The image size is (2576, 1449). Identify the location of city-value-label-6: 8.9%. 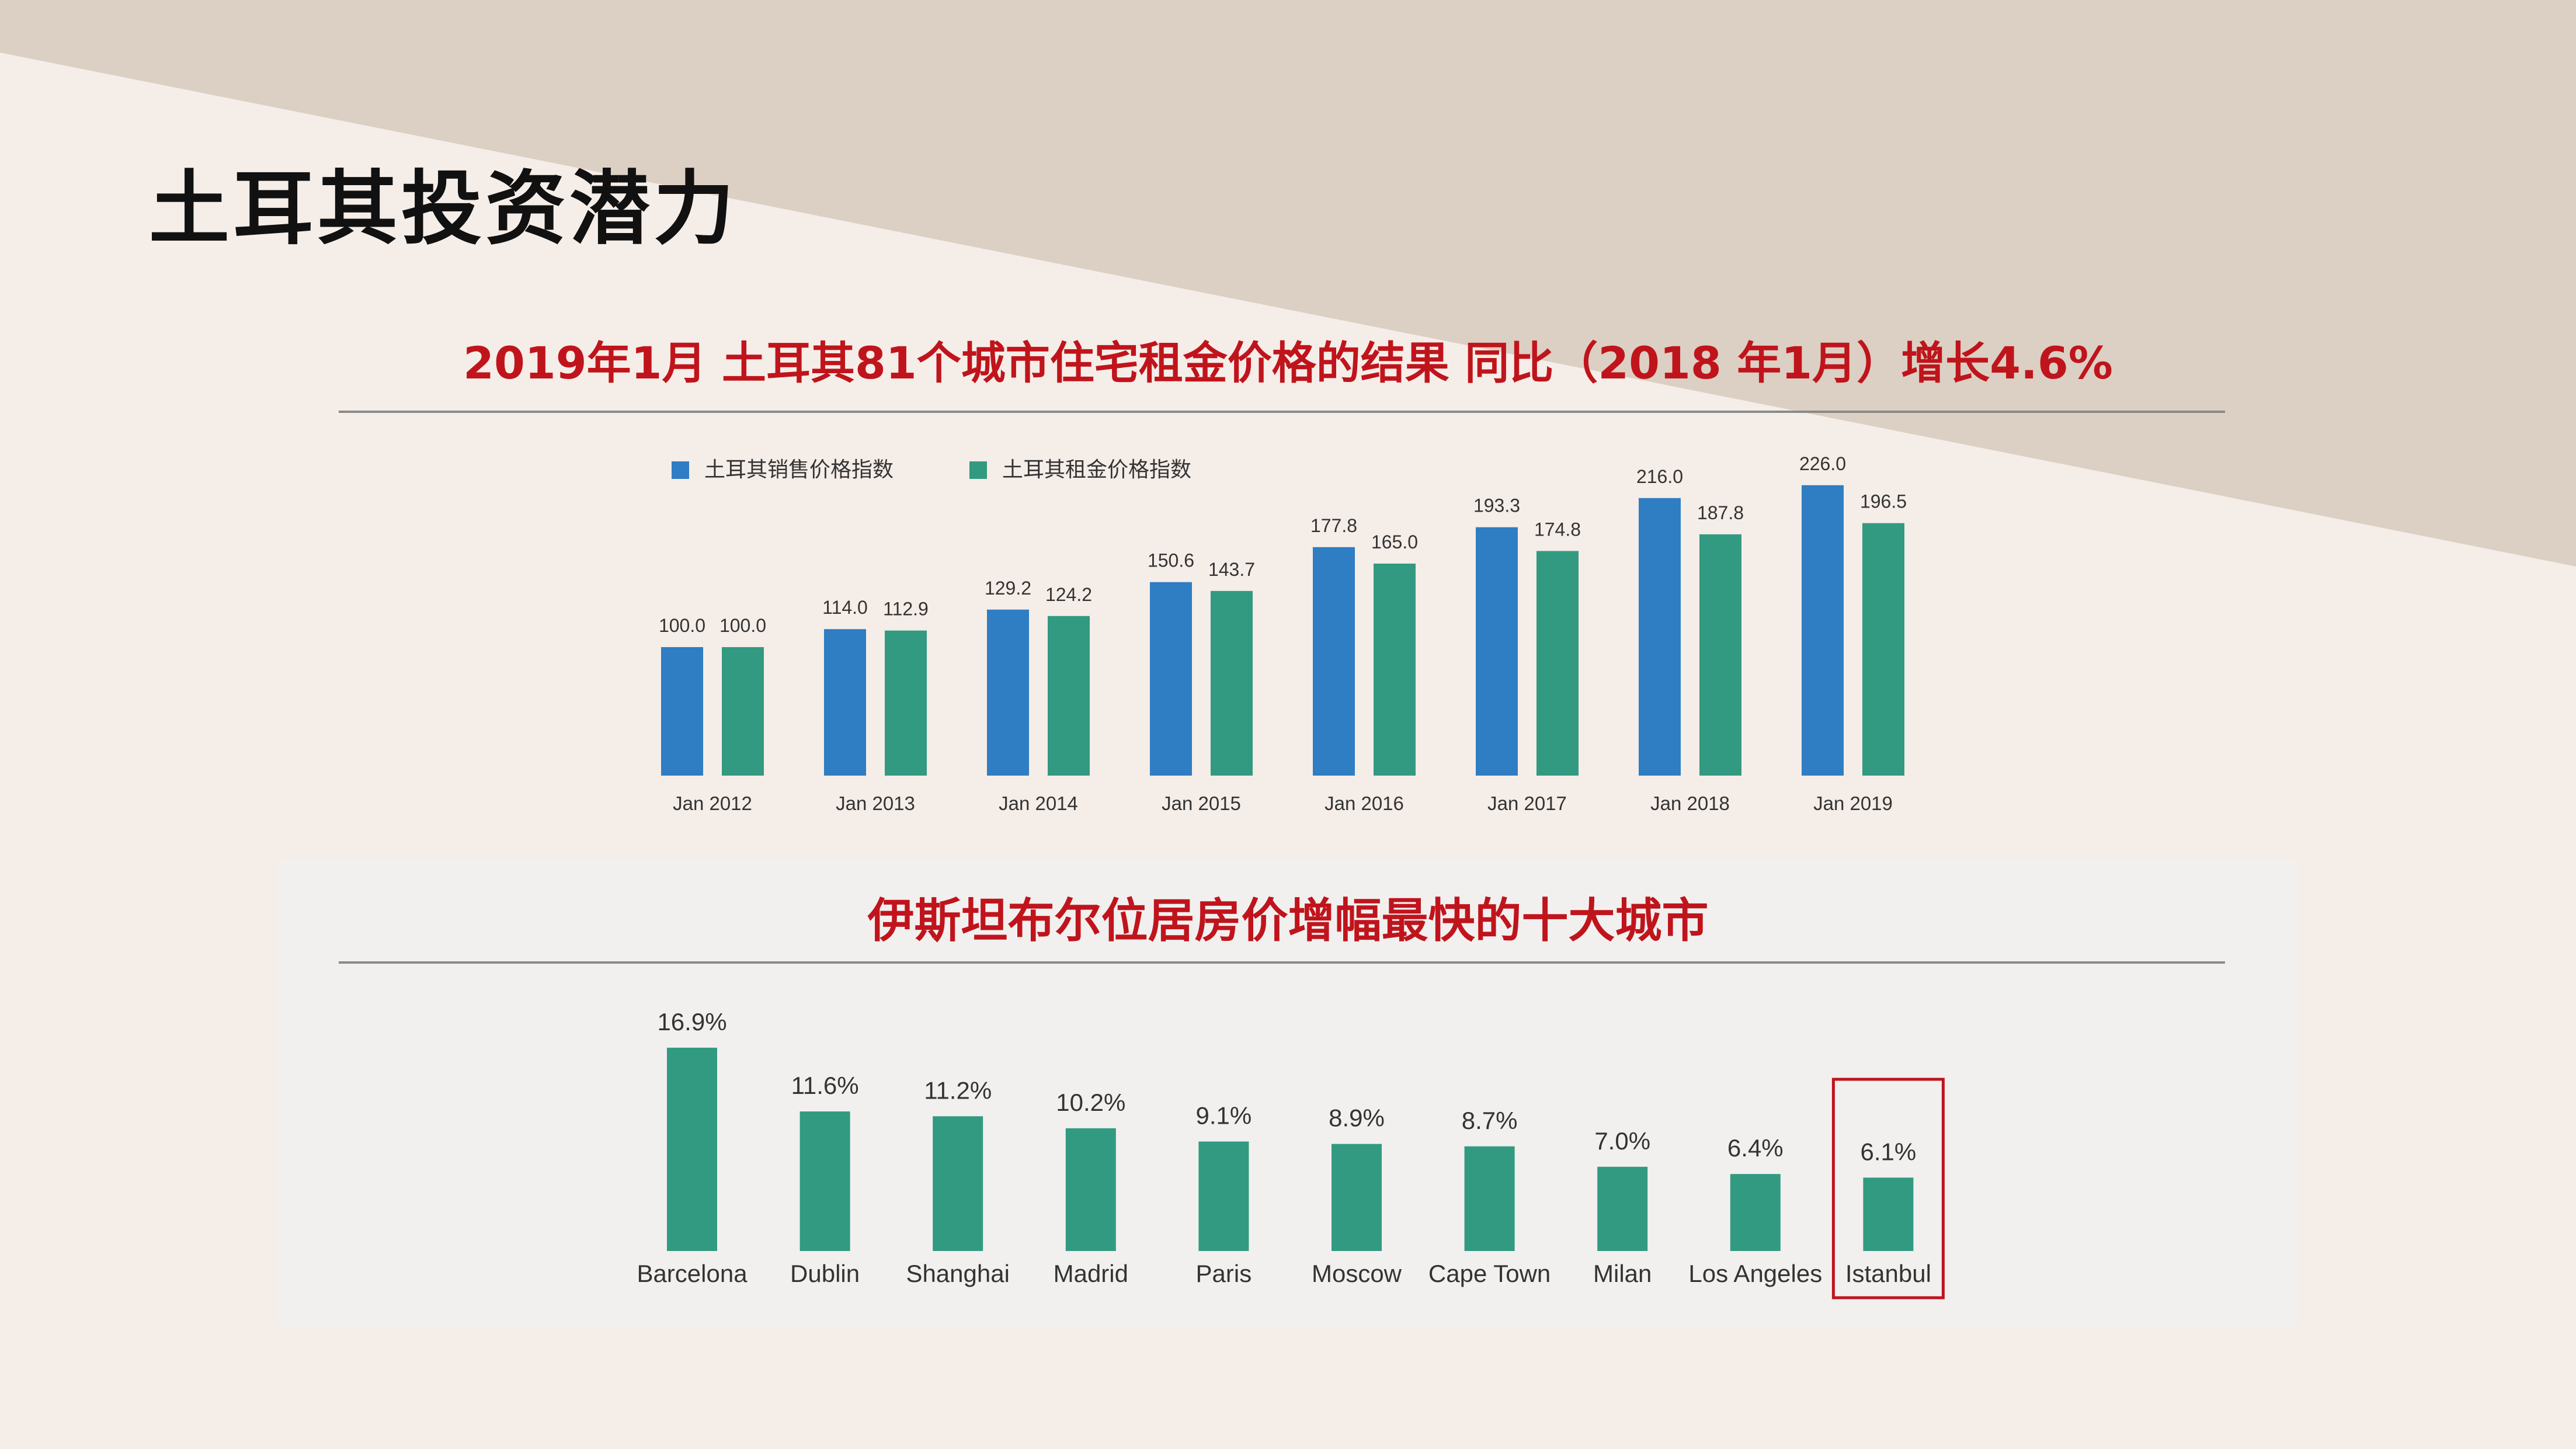
(1357, 1118).